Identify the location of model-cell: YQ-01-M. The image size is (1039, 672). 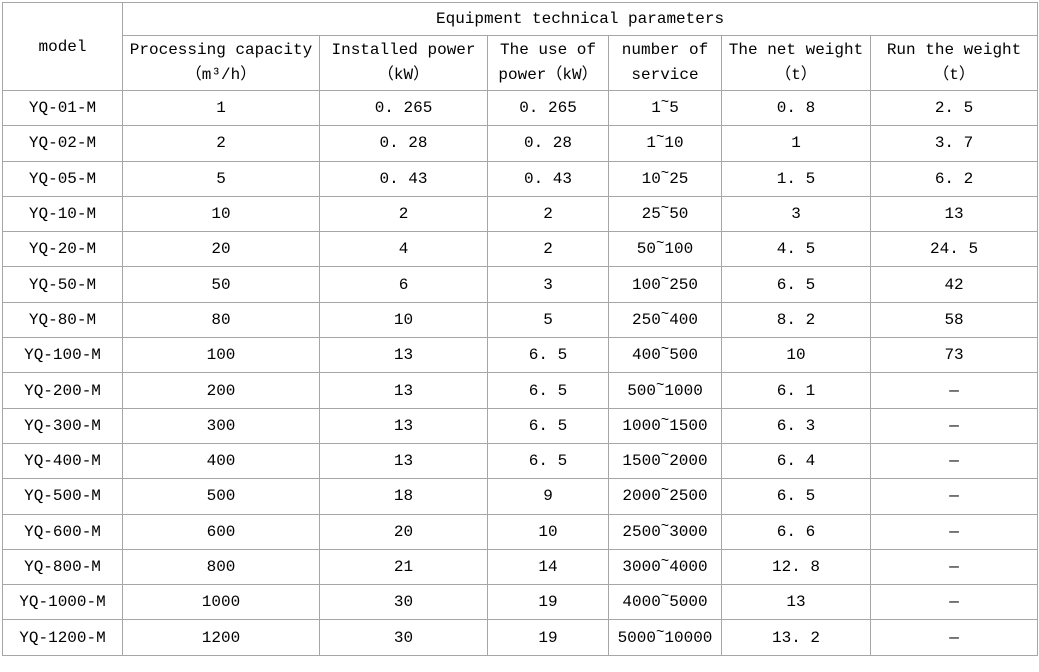
(62, 108).